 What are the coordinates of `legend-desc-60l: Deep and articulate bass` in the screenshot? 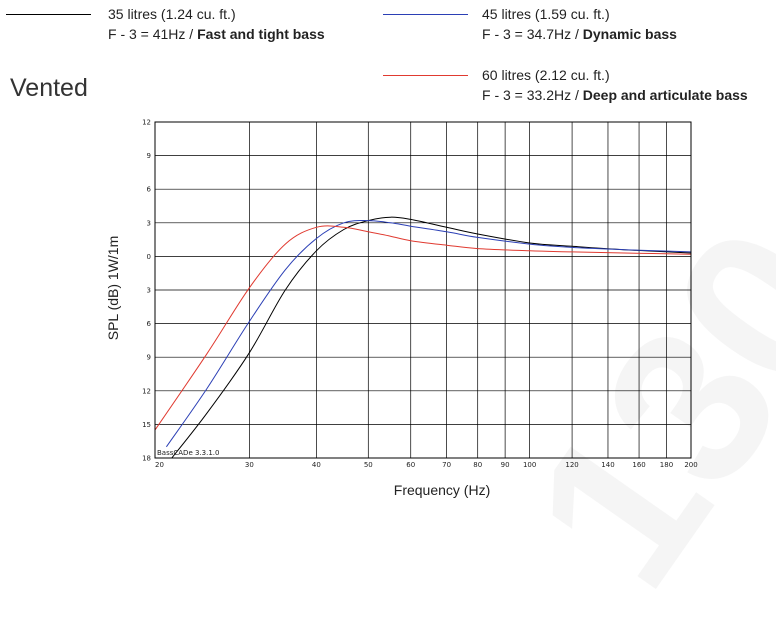 It's located at (665, 95).